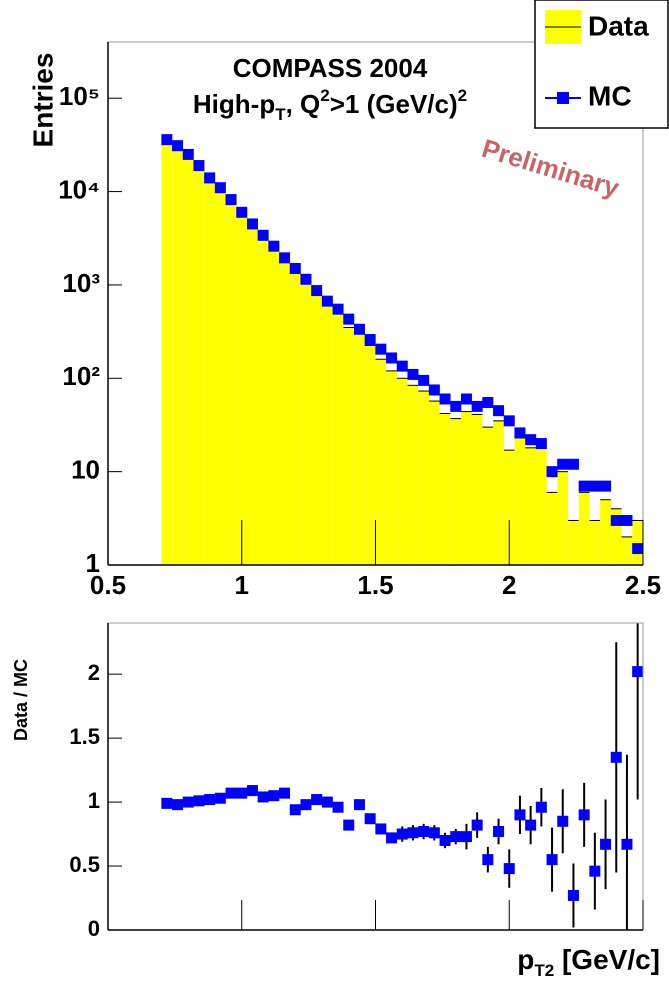  Describe the element at coordinates (525, 959) in the screenshot. I see `x-axis-title-part: p` at that location.